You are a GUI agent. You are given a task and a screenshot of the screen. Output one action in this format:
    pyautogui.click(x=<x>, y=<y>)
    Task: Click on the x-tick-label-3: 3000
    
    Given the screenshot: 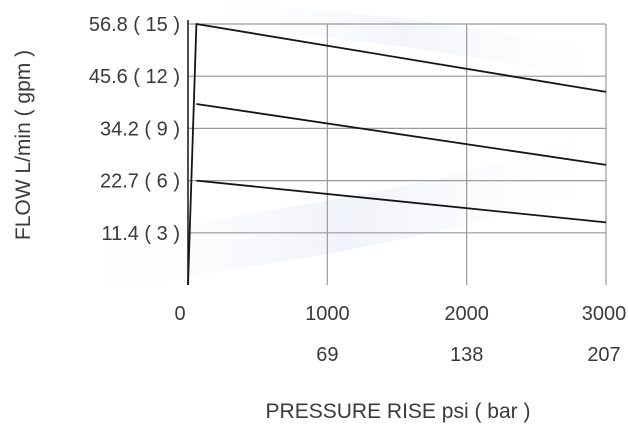 What is the action you would take?
    pyautogui.click(x=604, y=314)
    